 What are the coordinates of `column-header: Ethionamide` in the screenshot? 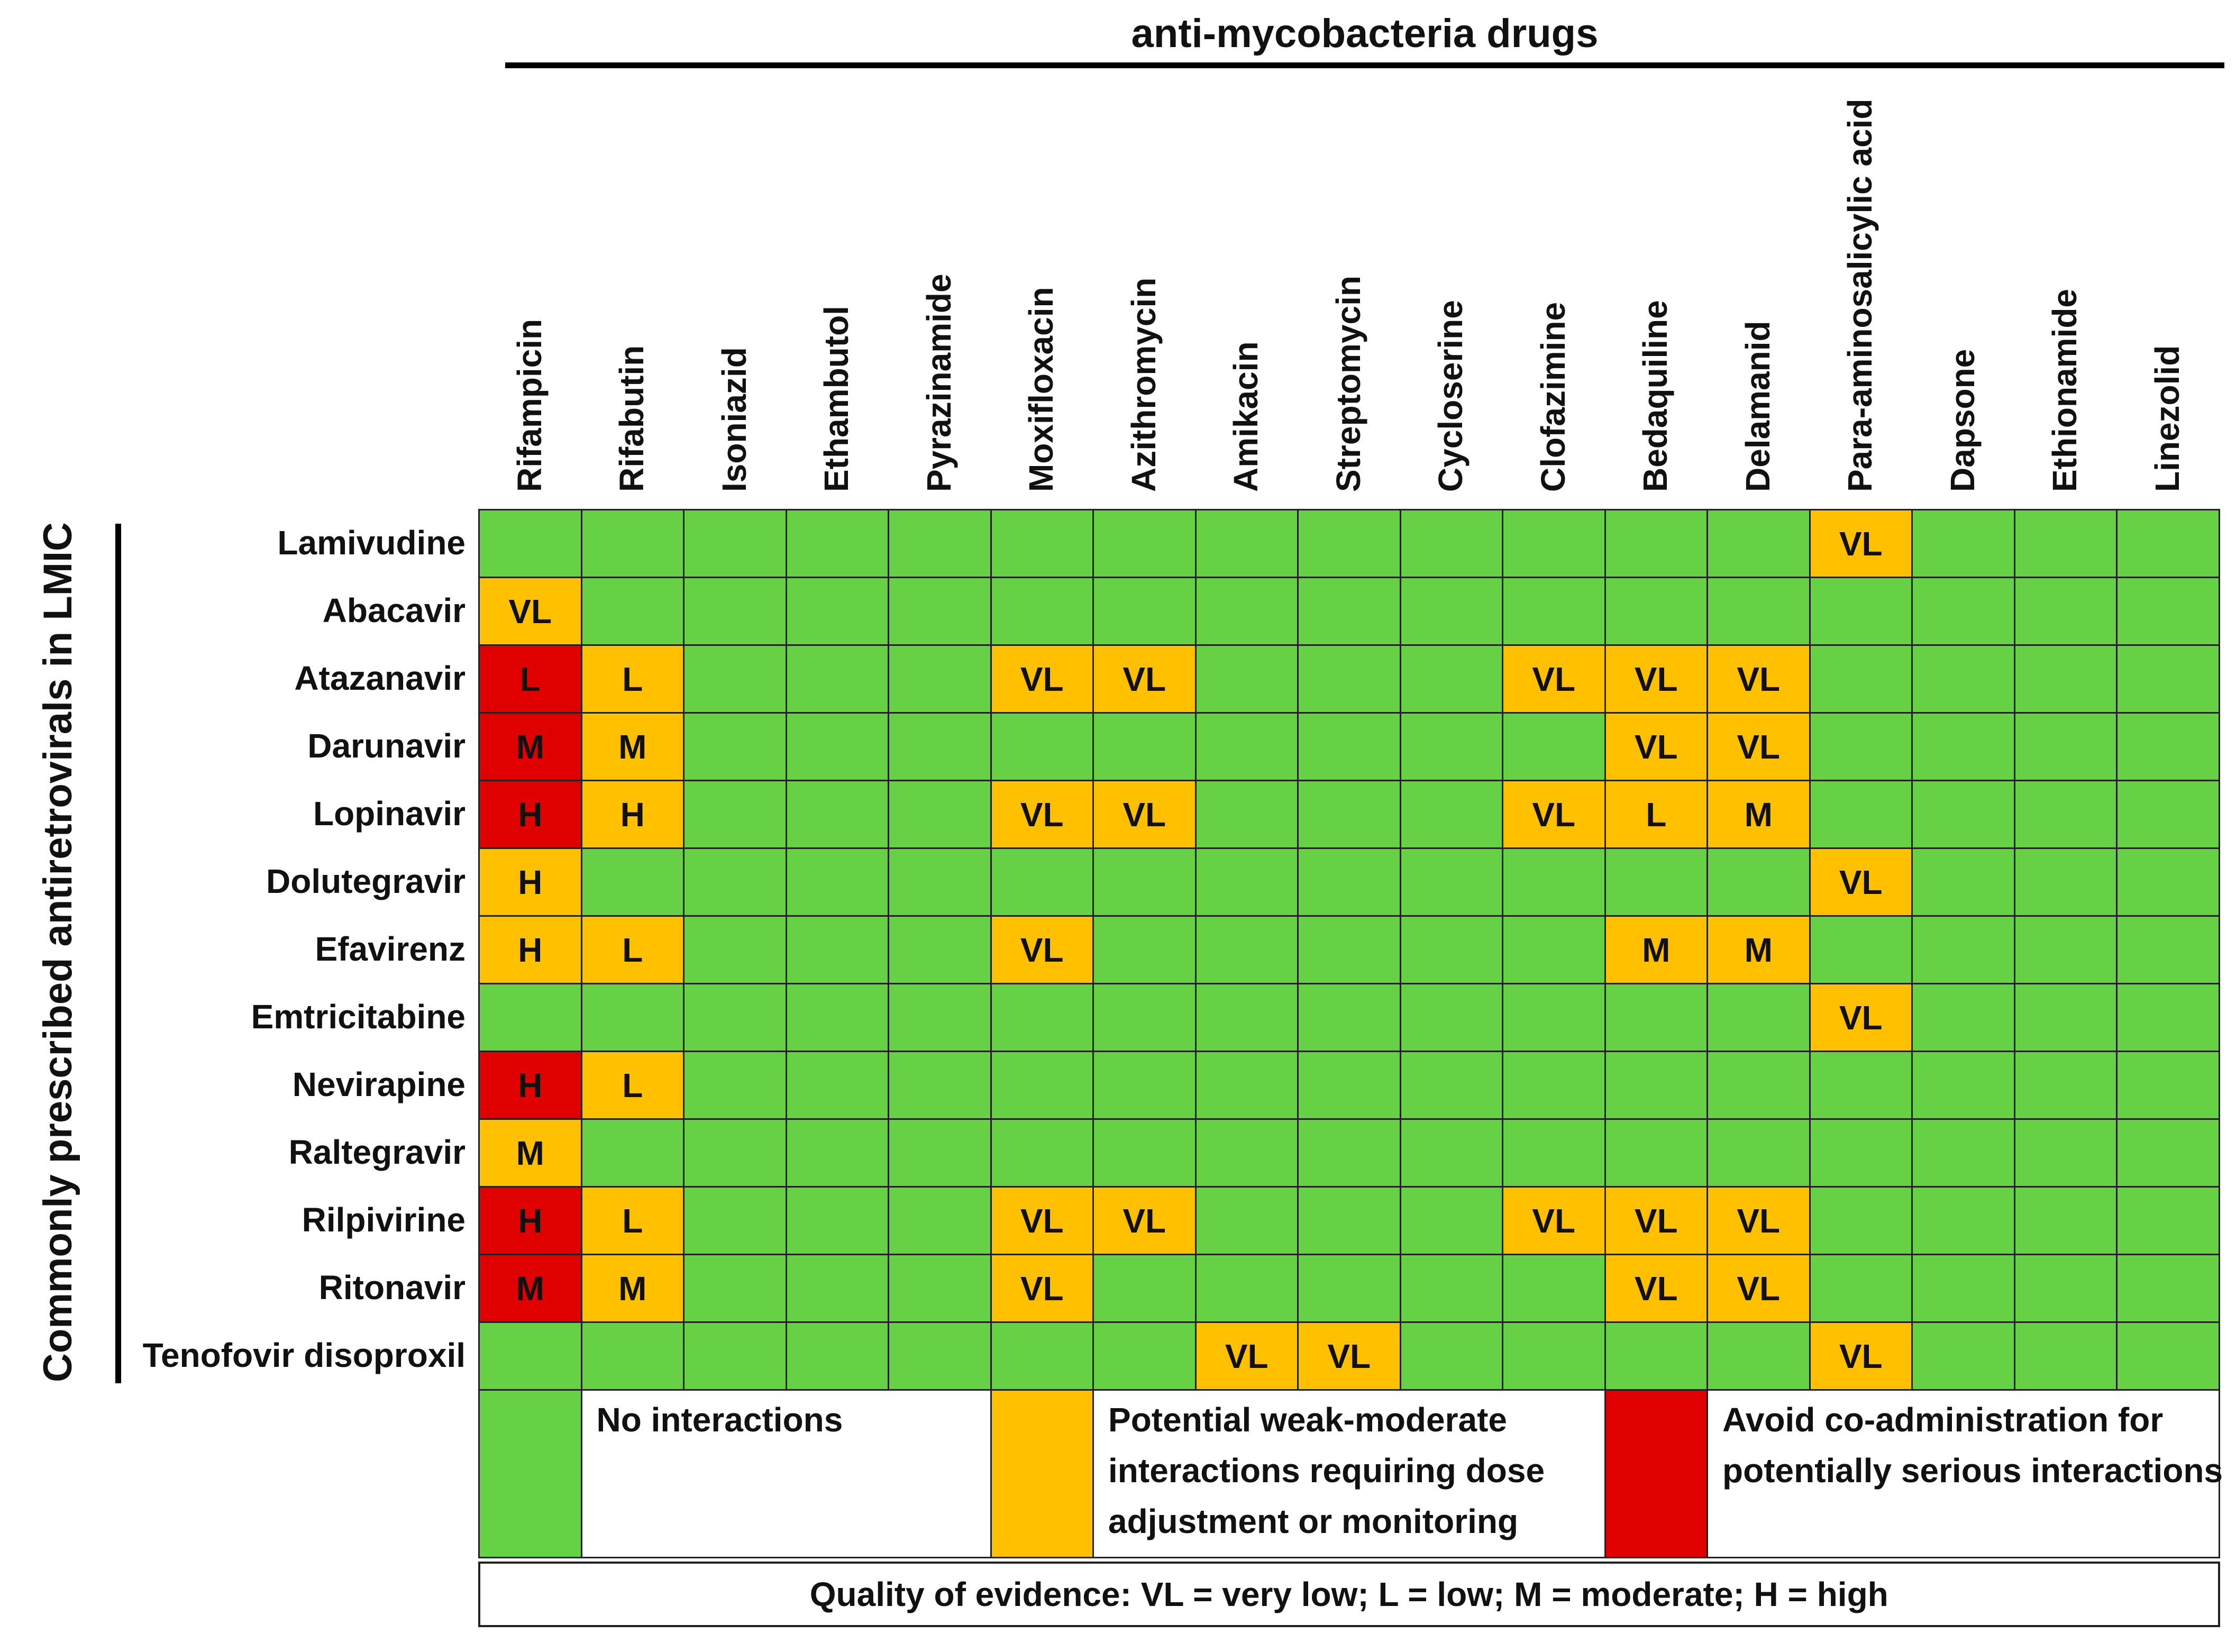 It's located at (2065, 390).